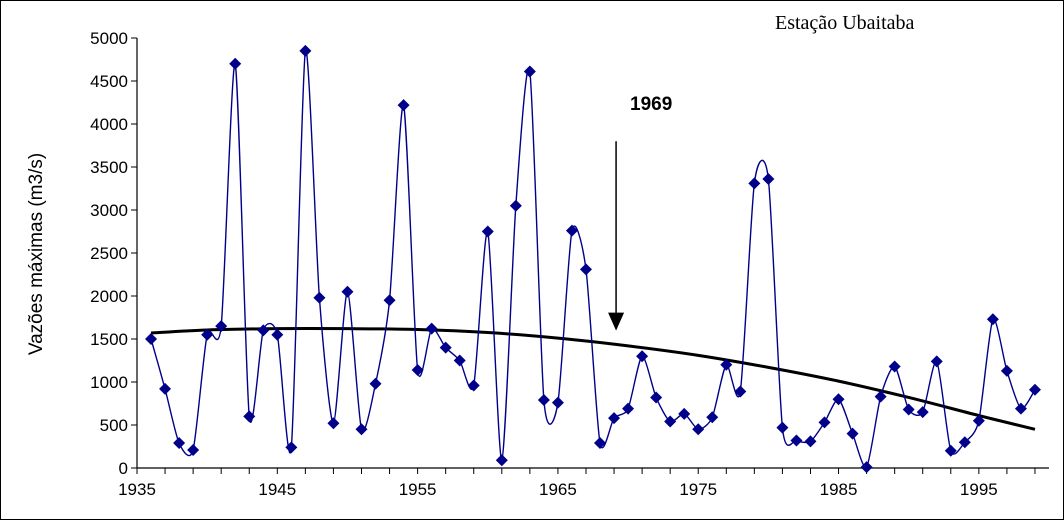 The image size is (1064, 520). Describe the element at coordinates (249, 416) in the screenshot. I see `point-1943` at that location.